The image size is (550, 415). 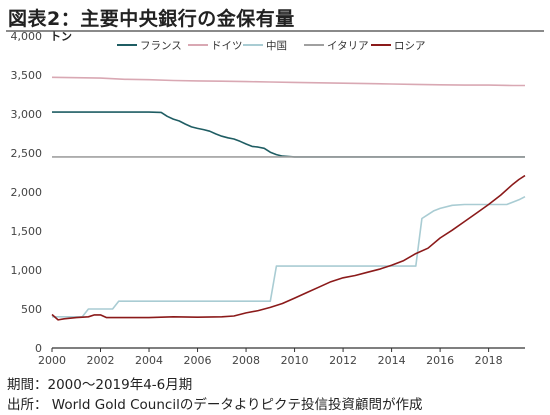 What do you see at coordinates (410, 46) in the screenshot?
I see `legend-label: ロシア` at bounding box center [410, 46].